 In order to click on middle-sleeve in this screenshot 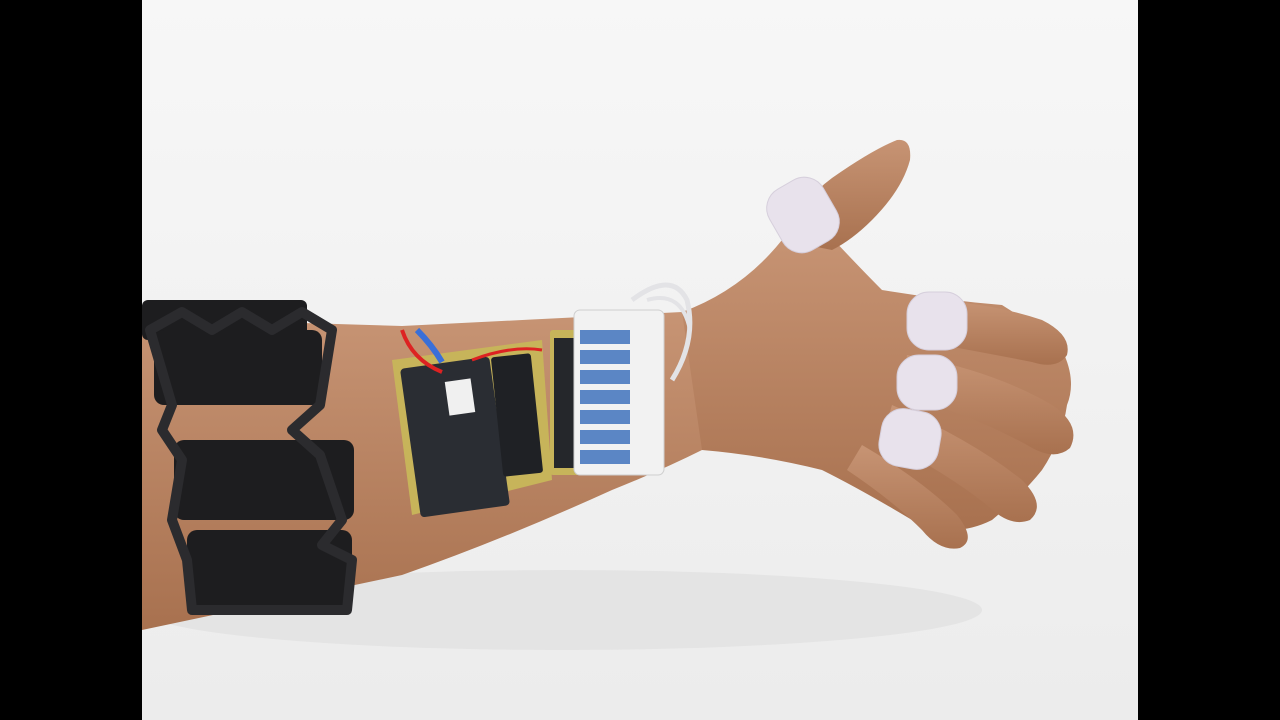, I will do `click(927, 382)`.